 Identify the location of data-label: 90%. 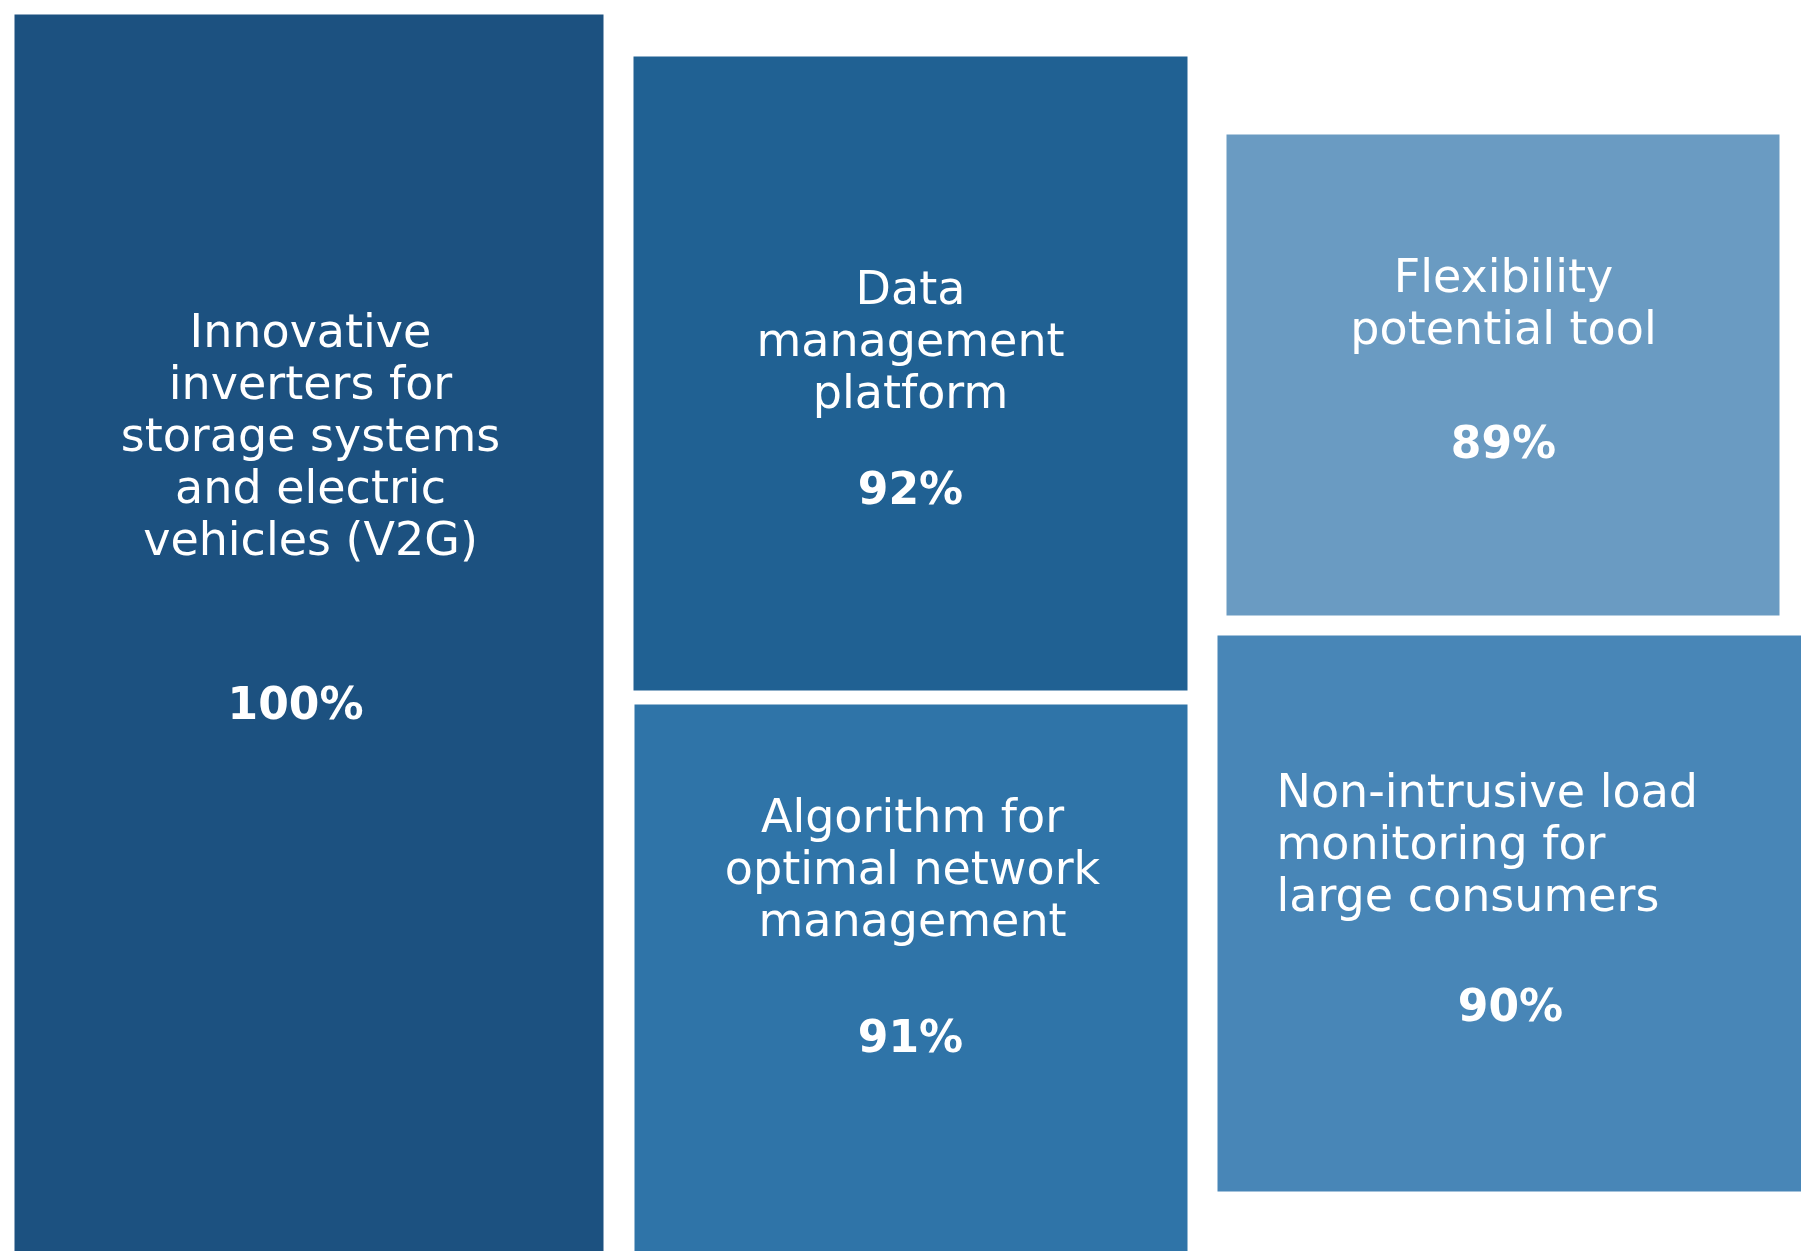
(1510, 1005).